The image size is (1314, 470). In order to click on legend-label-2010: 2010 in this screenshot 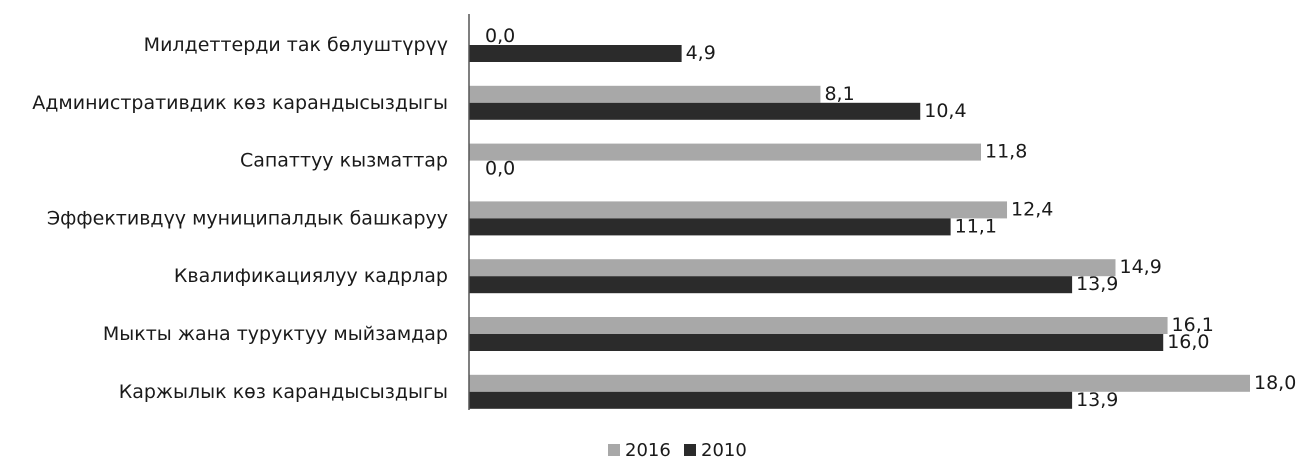, I will do `click(724, 450)`.